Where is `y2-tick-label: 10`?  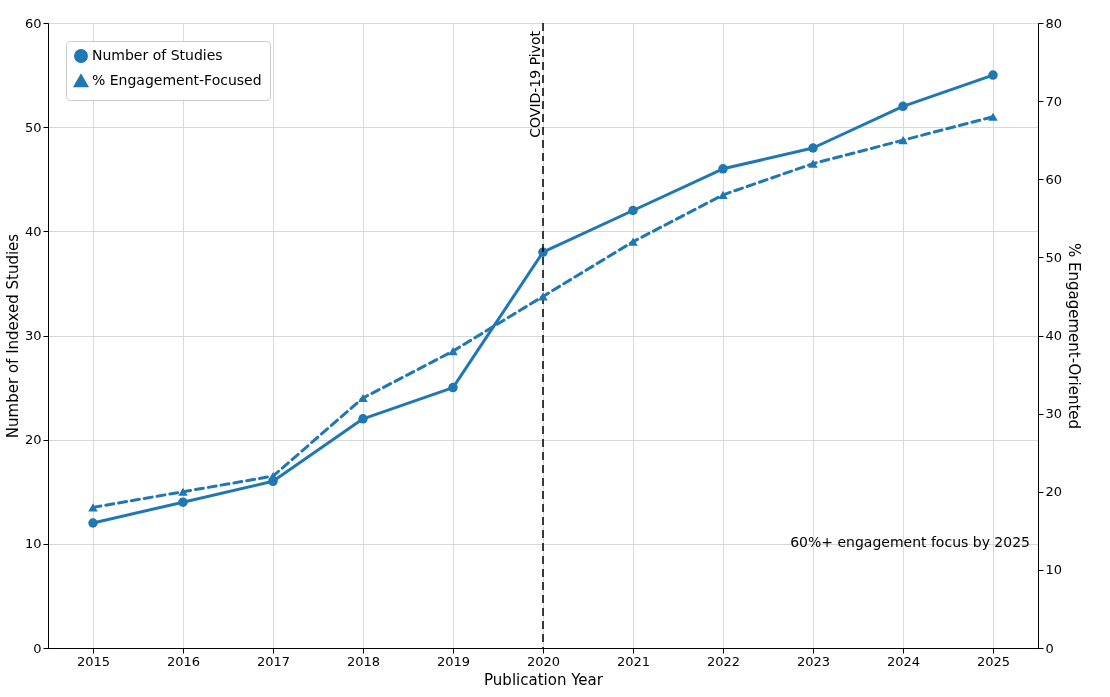
y2-tick-label: 10 is located at coordinates (1054, 570).